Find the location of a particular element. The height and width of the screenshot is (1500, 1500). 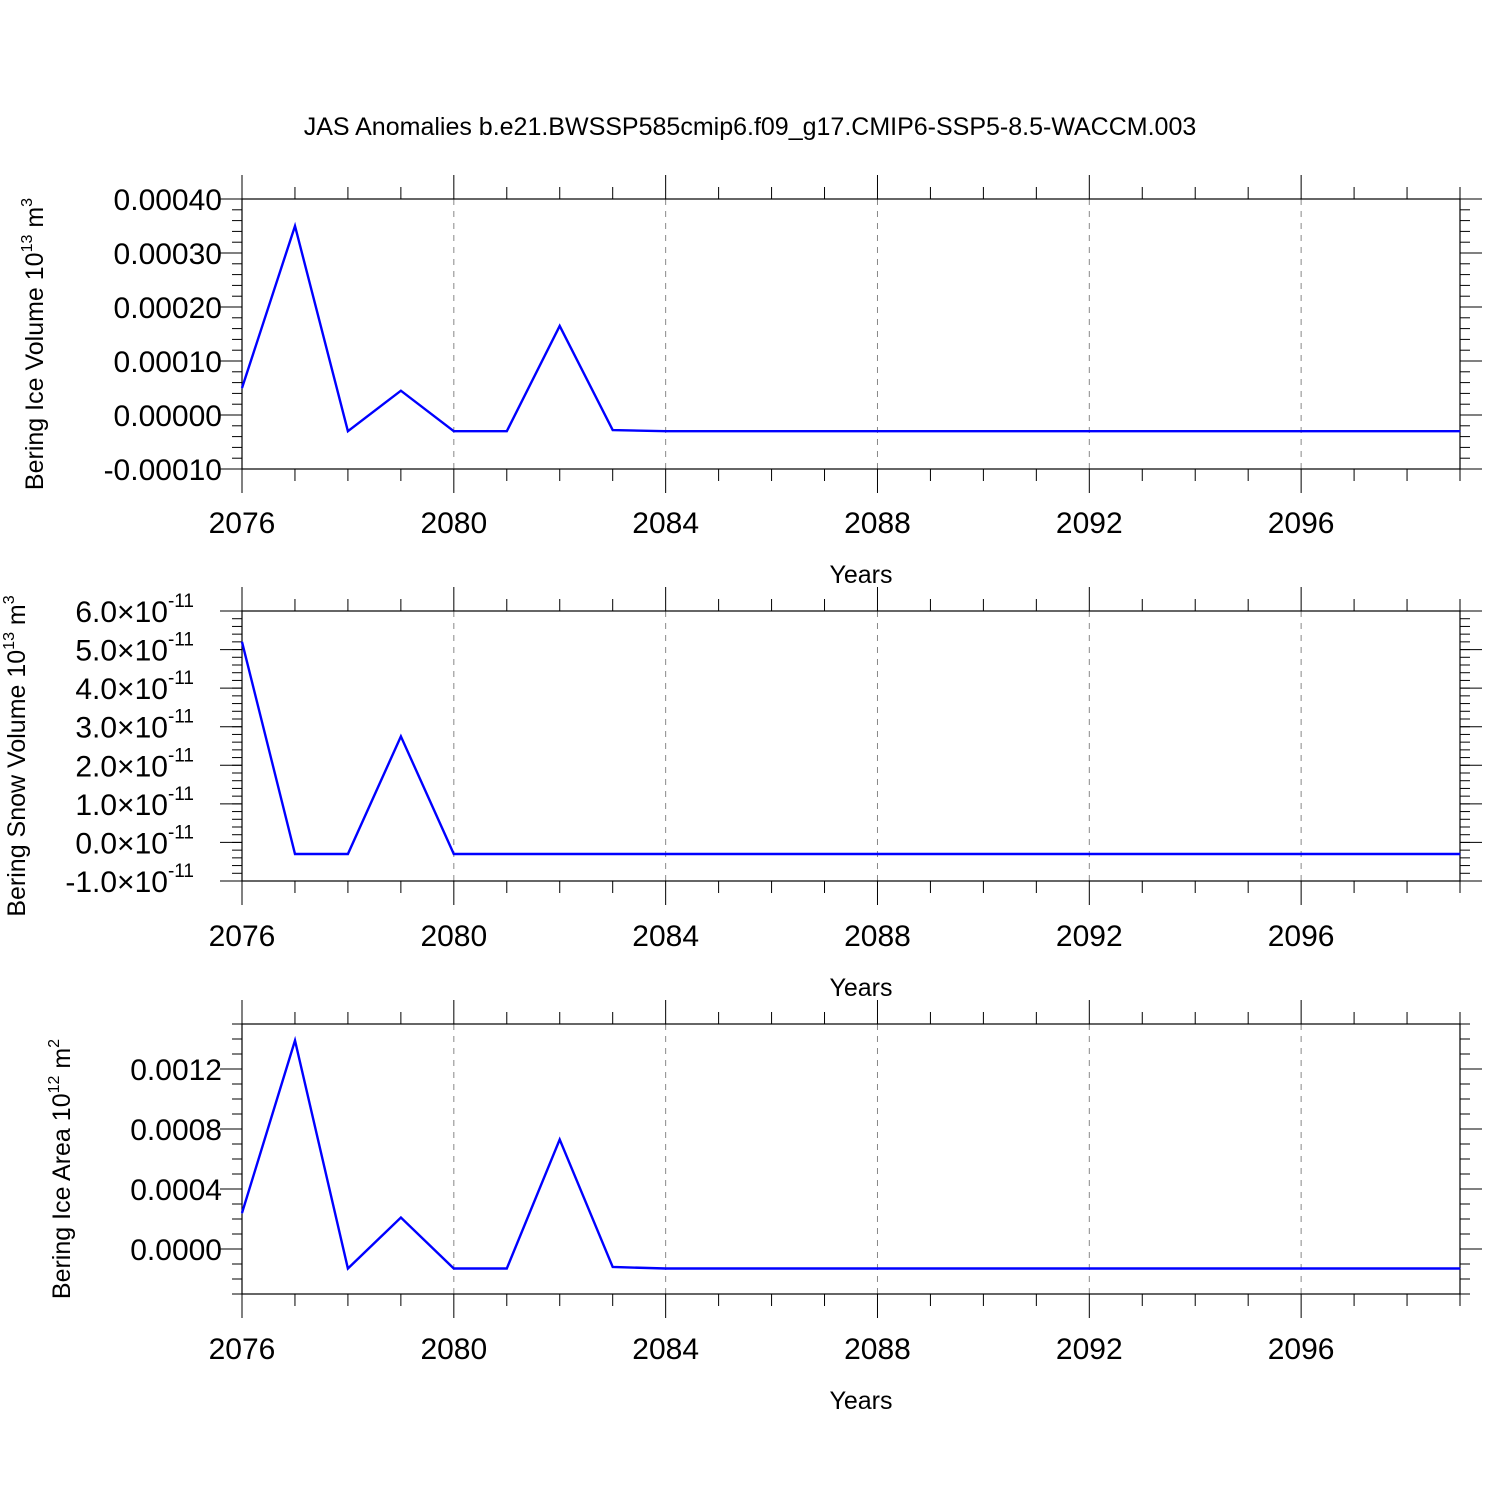

x-tick-label: 2088 is located at coordinates (877, 523).